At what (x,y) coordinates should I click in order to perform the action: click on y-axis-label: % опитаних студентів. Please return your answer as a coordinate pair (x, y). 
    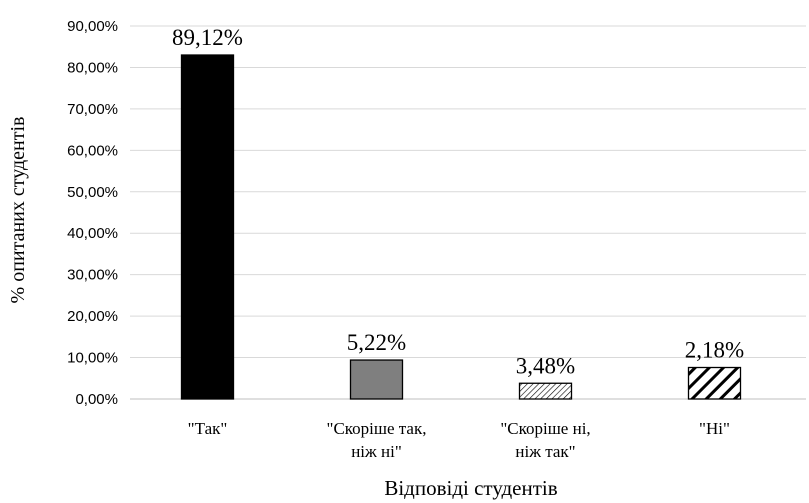
    Looking at the image, I should click on (18, 210).